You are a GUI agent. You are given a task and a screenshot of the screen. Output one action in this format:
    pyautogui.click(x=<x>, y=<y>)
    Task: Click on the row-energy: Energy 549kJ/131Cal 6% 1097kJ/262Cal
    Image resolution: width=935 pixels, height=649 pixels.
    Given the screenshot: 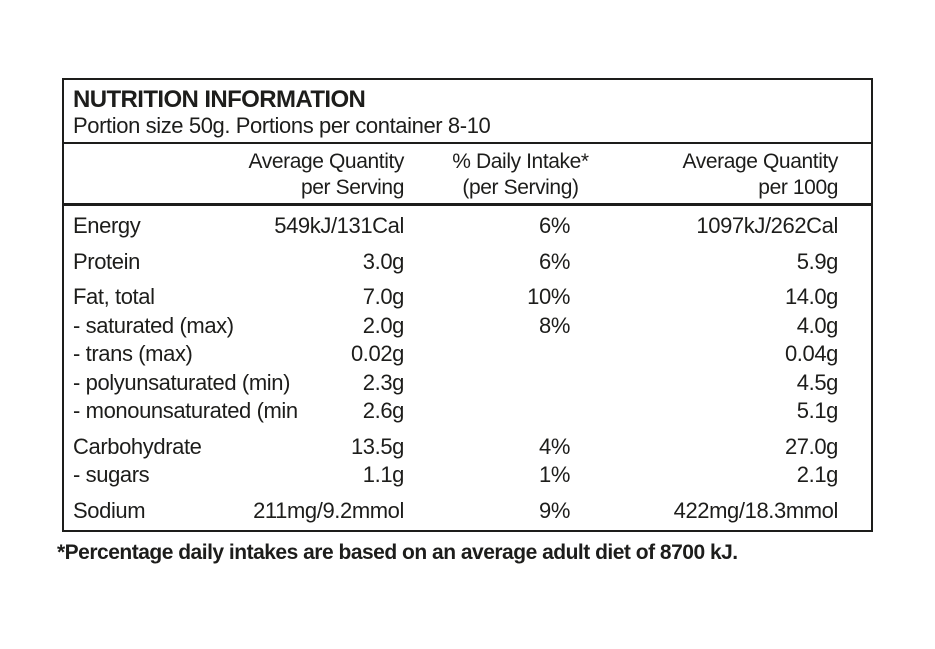 What is the action you would take?
    pyautogui.click(x=467, y=226)
    